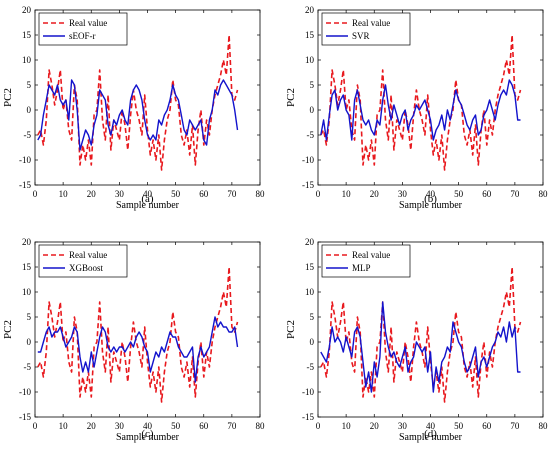 This screenshot has width=550, height=470. What do you see at coordinates (430, 434) in the screenshot?
I see `panel-label: (d)` at bounding box center [430, 434].